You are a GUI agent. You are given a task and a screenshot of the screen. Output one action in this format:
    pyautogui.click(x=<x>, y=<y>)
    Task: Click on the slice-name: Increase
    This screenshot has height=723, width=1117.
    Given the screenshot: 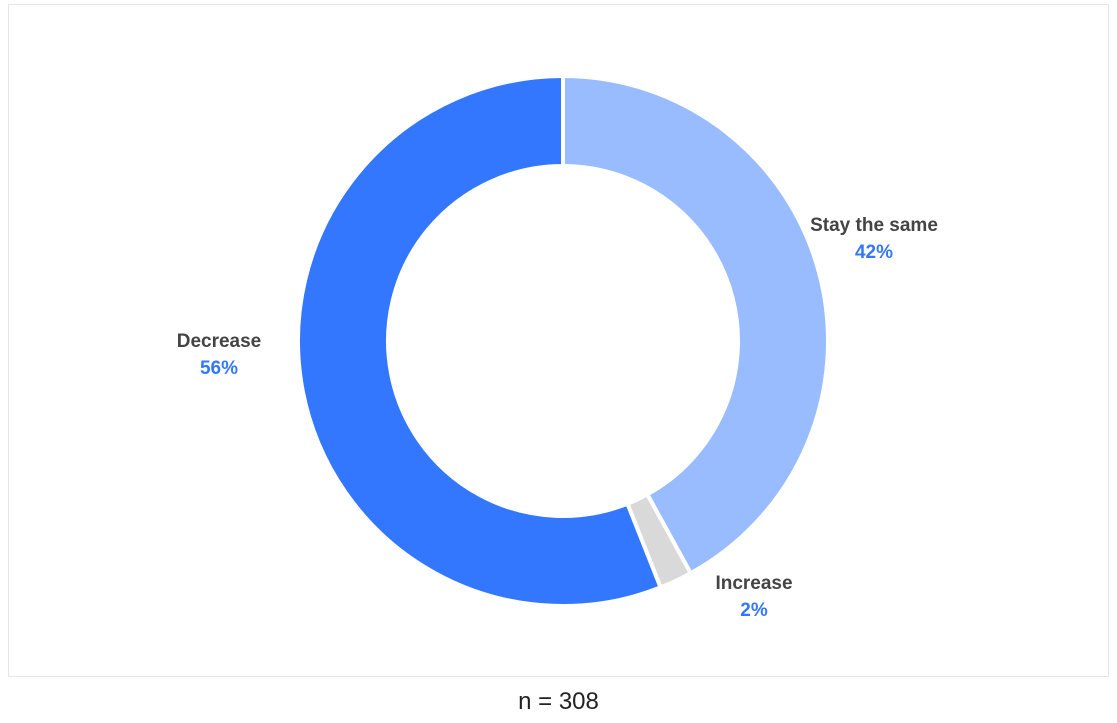 What is the action you would take?
    pyautogui.click(x=754, y=583)
    